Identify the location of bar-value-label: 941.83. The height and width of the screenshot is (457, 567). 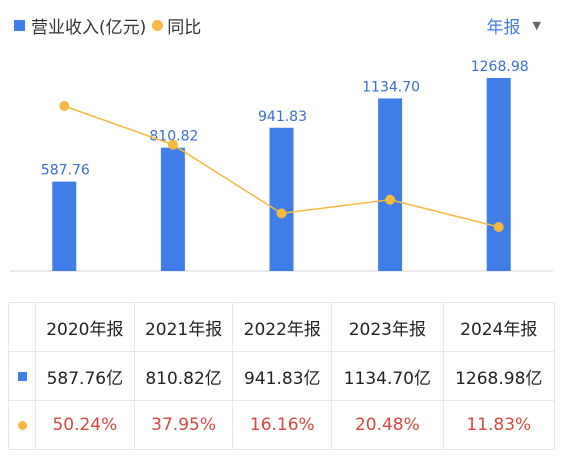
(282, 117).